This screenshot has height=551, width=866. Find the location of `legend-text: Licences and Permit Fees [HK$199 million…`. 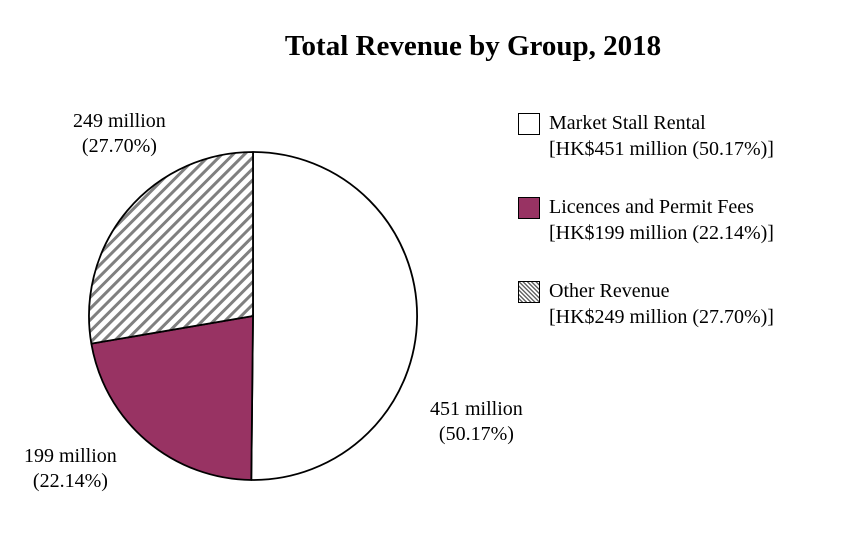

legend-text: Licences and Permit Fees [HK$199 million… is located at coordinates (661, 220).